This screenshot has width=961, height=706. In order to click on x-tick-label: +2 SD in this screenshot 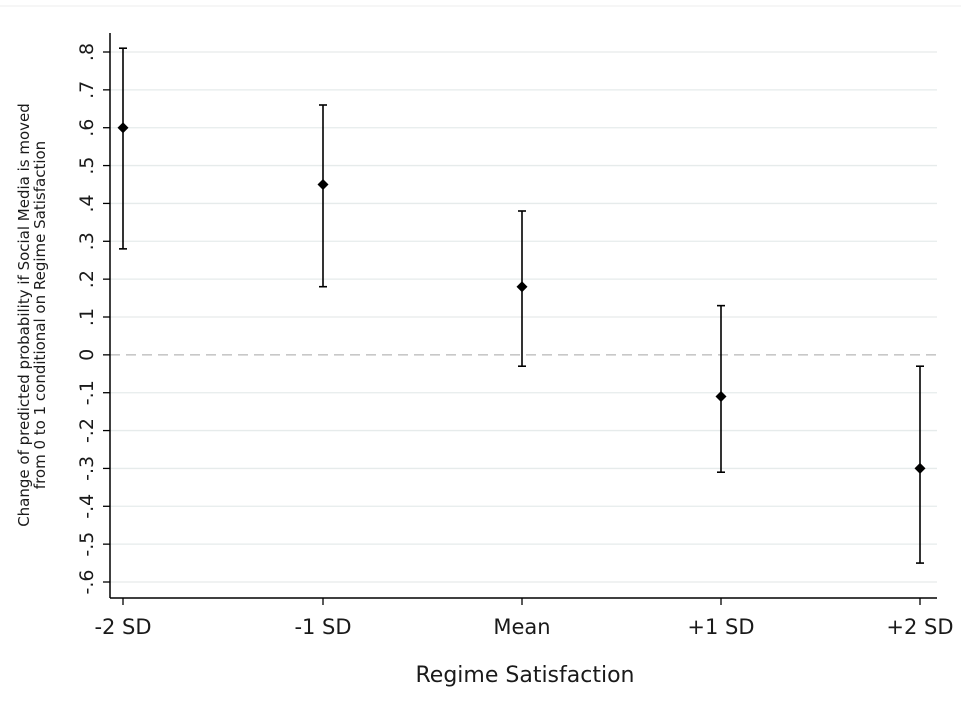, I will do `click(919, 627)`.